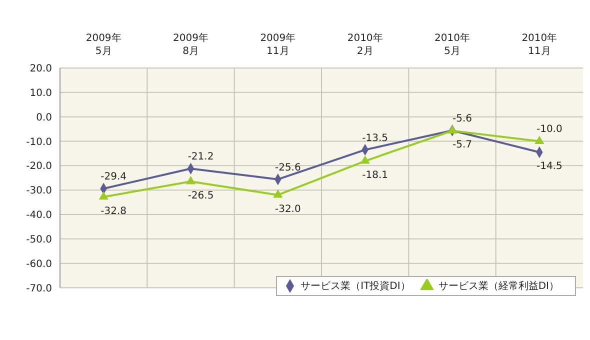  What do you see at coordinates (375, 138) in the screenshot?
I see `data-label: -13.5` at bounding box center [375, 138].